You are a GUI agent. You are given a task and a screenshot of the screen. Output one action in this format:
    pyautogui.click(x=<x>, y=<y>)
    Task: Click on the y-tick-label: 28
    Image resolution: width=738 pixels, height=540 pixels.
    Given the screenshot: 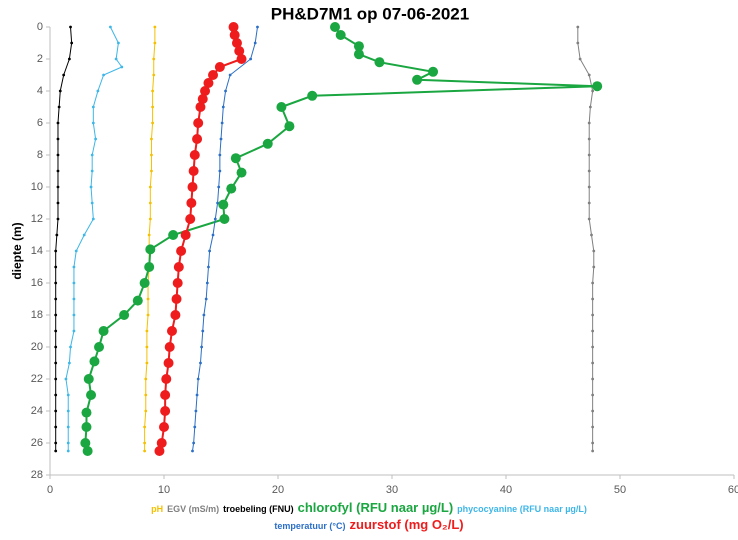 What is the action you would take?
    pyautogui.click(x=37, y=475)
    